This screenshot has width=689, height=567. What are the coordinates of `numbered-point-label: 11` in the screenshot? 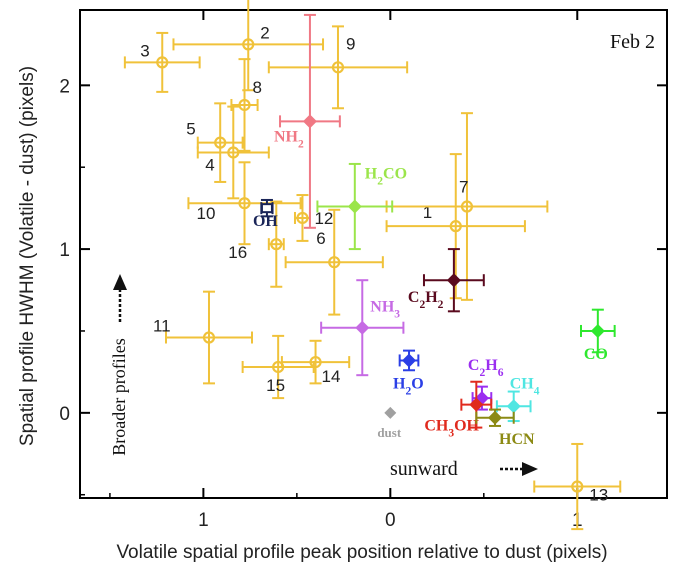 It's located at (162, 326).